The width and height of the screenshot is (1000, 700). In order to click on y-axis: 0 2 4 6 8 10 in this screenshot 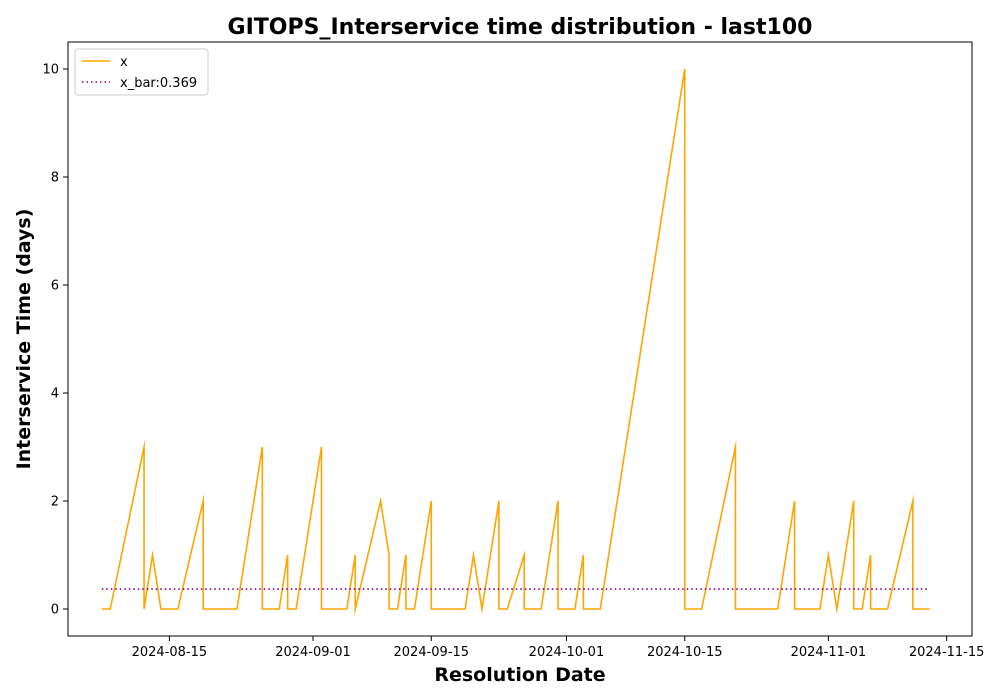, I will do `click(55, 340)`.